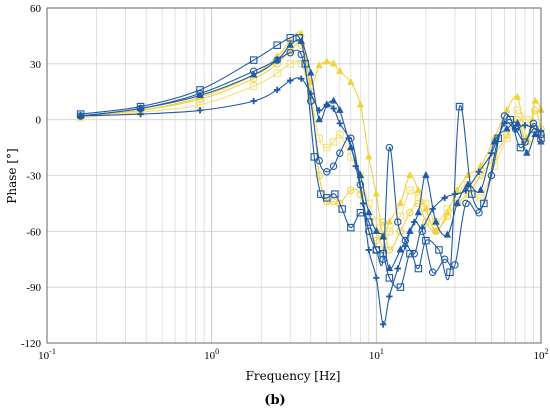 The width and height of the screenshot is (550, 412). I want to click on y-tick-label: 30, so click(36, 65).